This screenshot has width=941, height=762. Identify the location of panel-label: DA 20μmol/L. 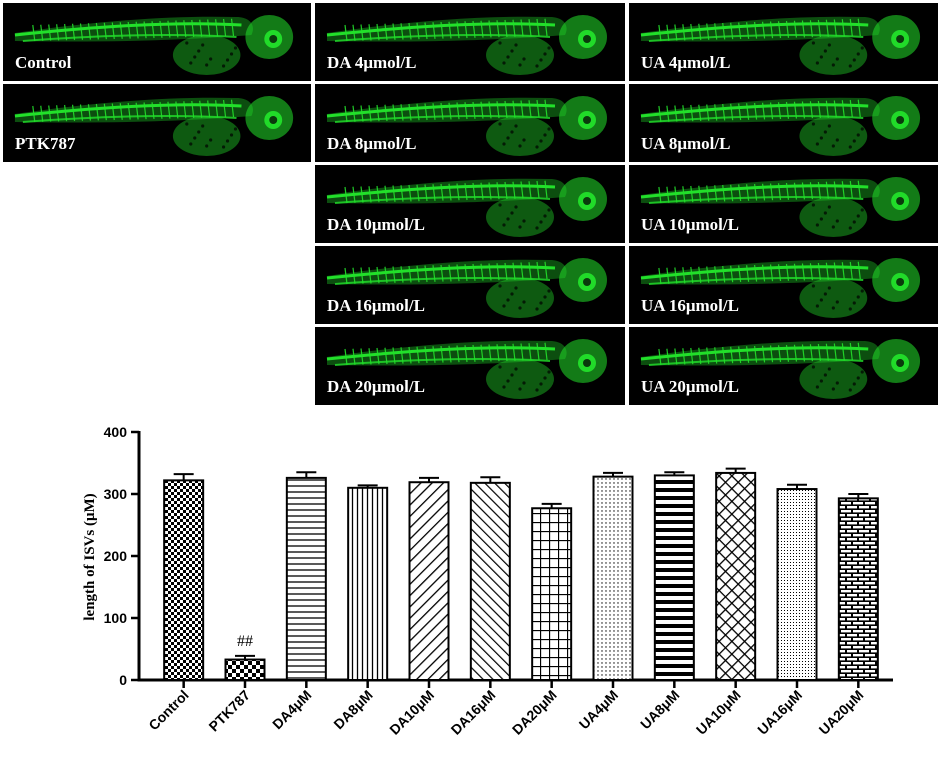
(376, 386).